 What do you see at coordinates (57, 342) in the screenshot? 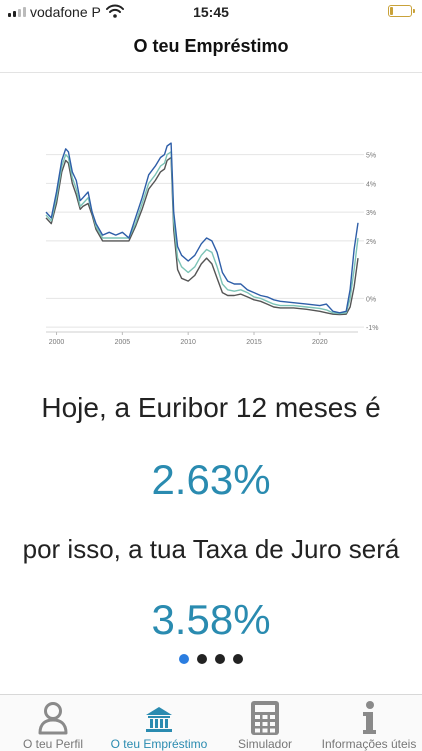
I see `x-tick-label: 2000` at bounding box center [57, 342].